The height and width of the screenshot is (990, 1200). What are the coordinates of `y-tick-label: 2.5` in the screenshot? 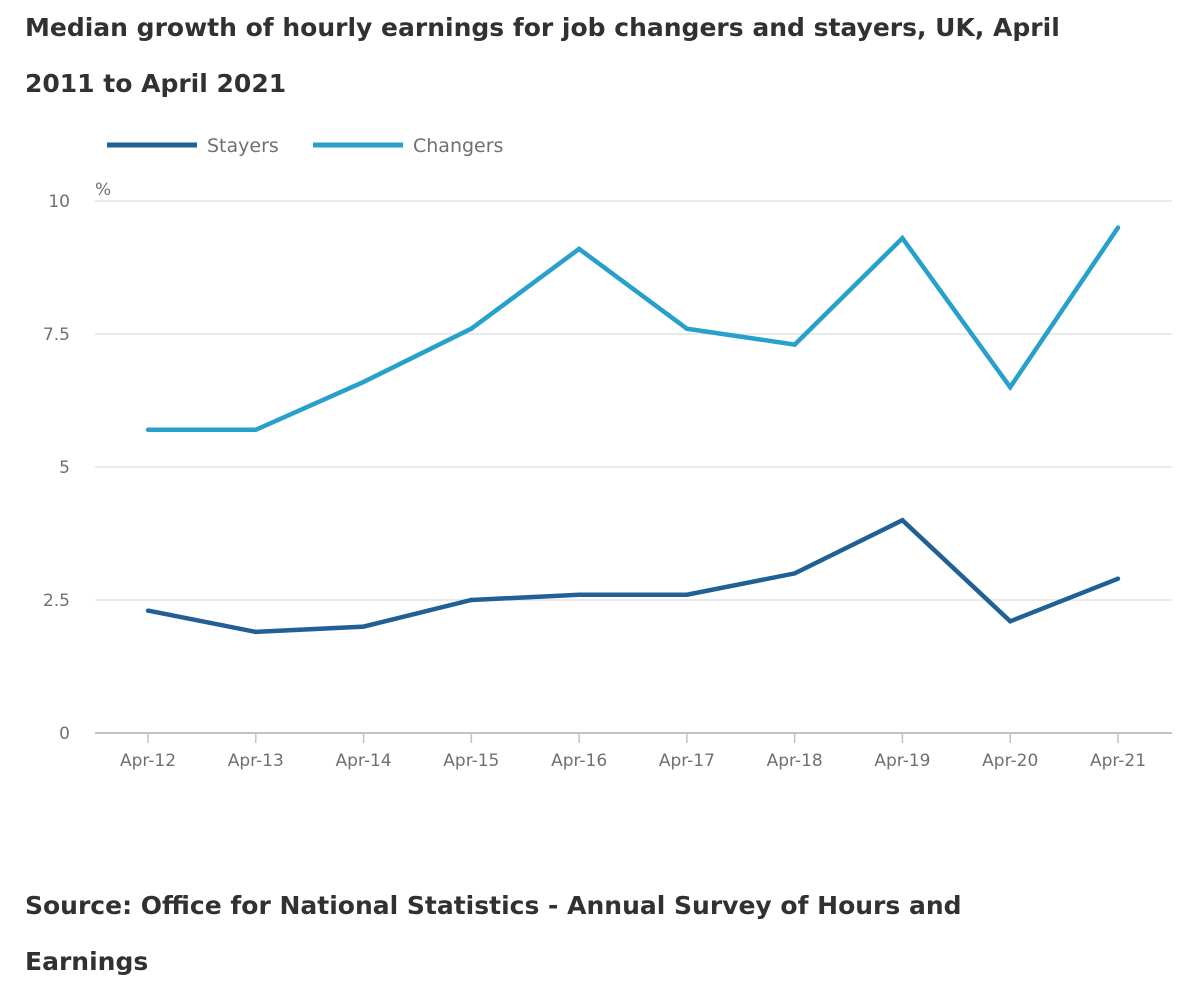 It's located at (56, 601).